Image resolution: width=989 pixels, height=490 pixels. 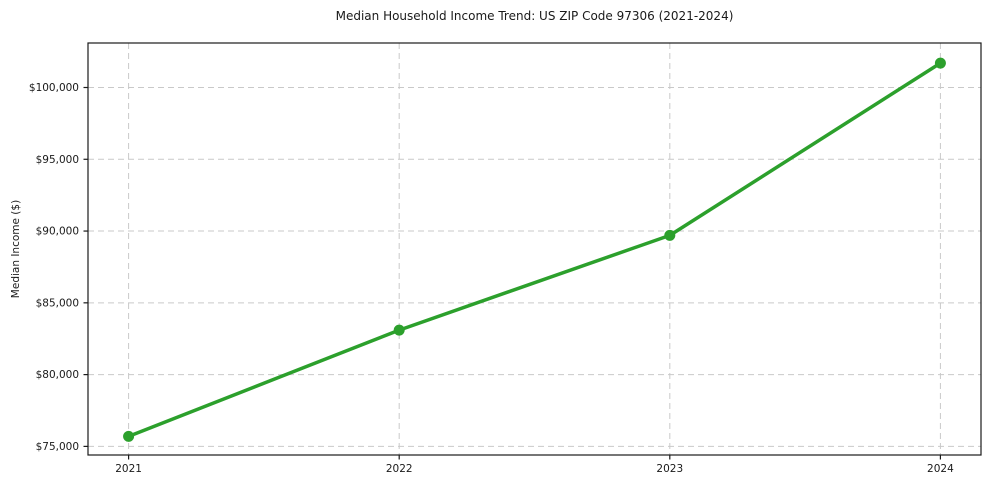 I want to click on data-point-2022, so click(x=399, y=330).